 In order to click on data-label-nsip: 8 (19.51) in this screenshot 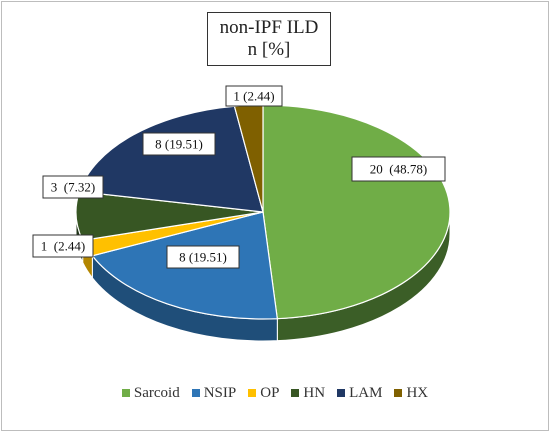, I will do `click(203, 257)`.